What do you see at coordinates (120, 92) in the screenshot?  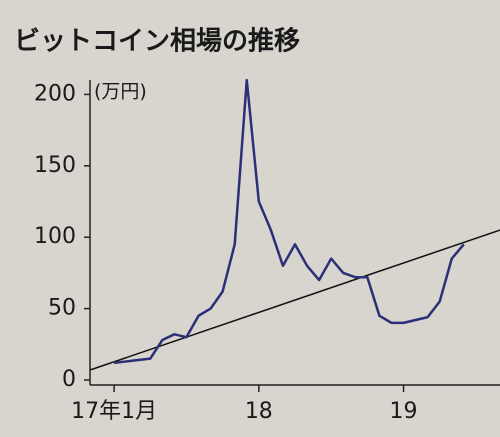 I see `y-unit: (万円)` at bounding box center [120, 92].